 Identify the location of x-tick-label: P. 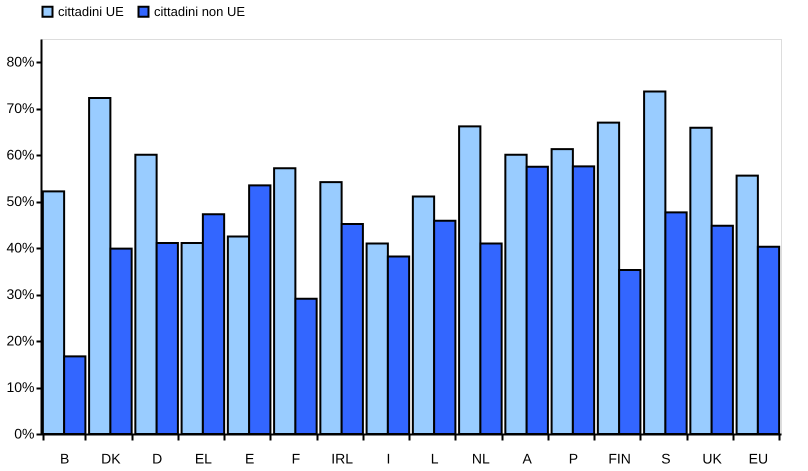
(573, 458).